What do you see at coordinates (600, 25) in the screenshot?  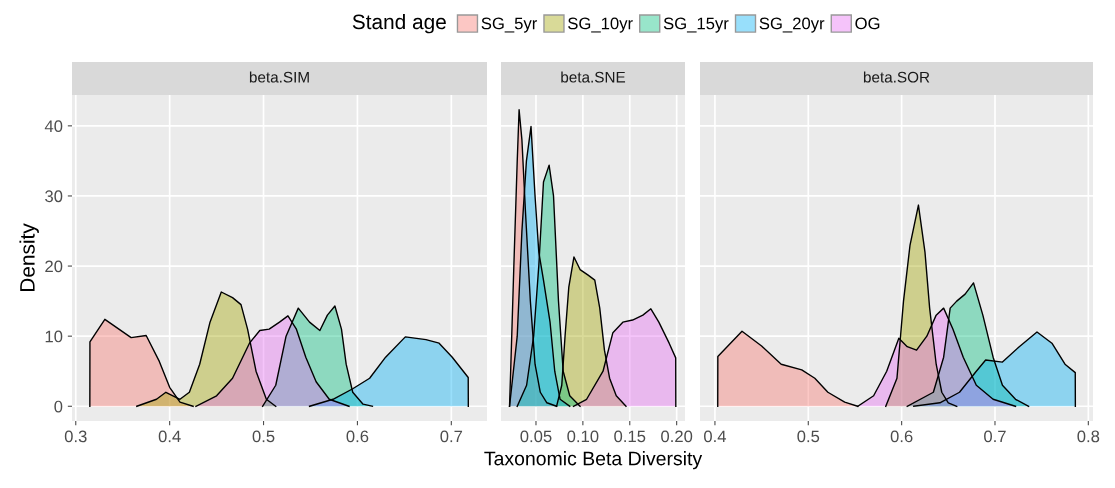 I see `legend-label: SG_10yr` at bounding box center [600, 25].